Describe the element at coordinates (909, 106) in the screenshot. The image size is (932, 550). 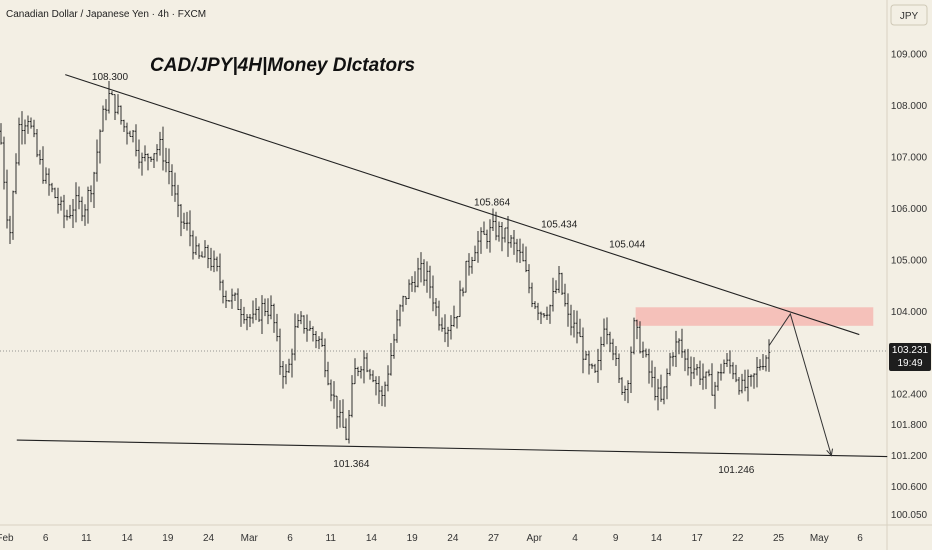
I see `y-tick-label: 108.000` at that location.